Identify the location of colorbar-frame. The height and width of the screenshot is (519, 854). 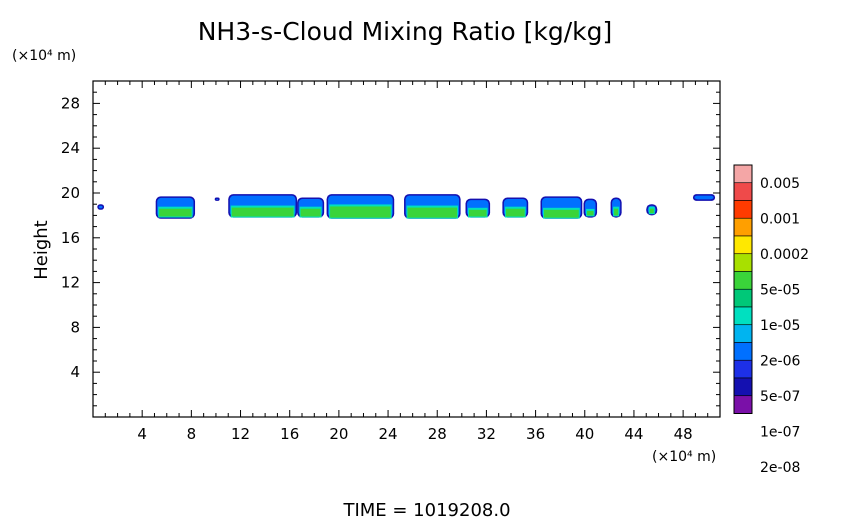
(743, 289).